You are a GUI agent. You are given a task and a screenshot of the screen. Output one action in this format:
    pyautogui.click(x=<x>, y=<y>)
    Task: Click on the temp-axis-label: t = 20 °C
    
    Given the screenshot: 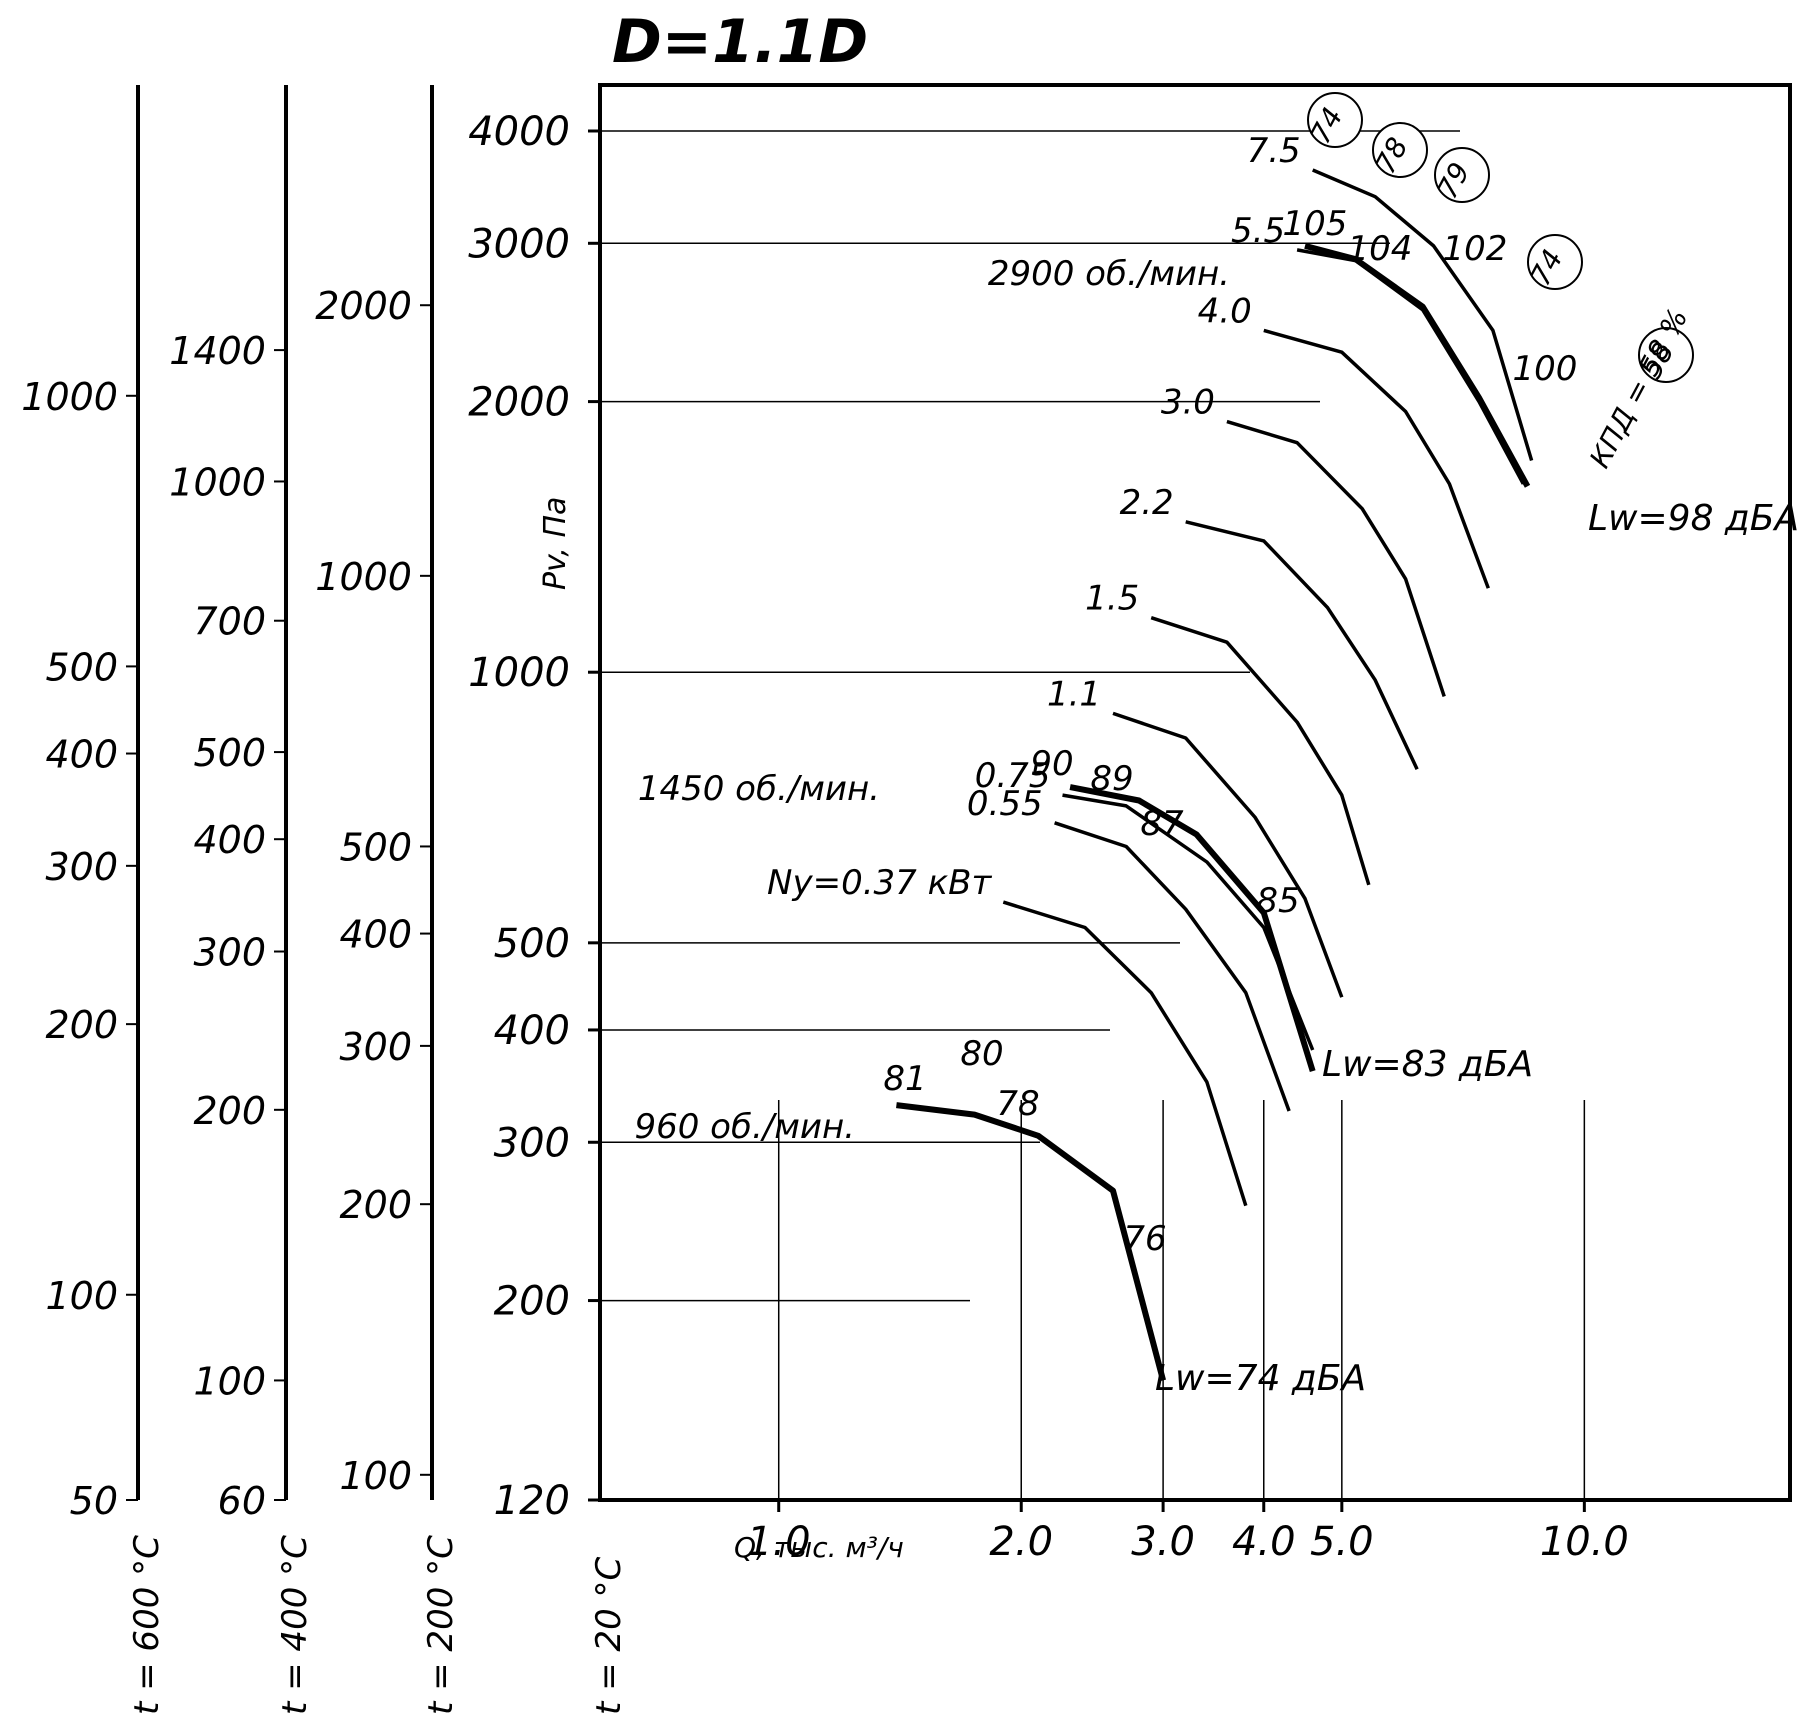 What is the action you would take?
    pyautogui.click(x=609, y=1635)
    